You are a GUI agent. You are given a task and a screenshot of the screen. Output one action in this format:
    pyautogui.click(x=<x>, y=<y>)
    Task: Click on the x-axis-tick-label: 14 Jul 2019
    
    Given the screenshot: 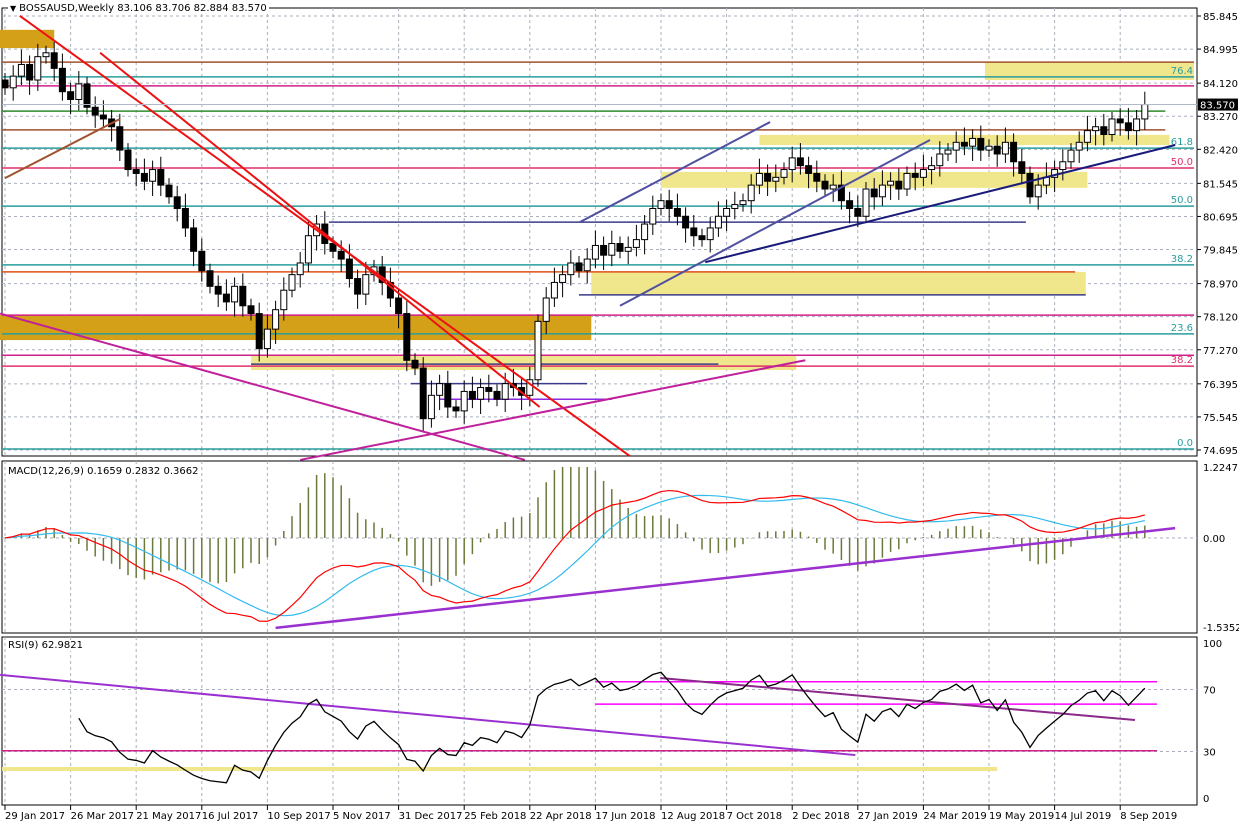 What is the action you would take?
    pyautogui.click(x=1083, y=816)
    